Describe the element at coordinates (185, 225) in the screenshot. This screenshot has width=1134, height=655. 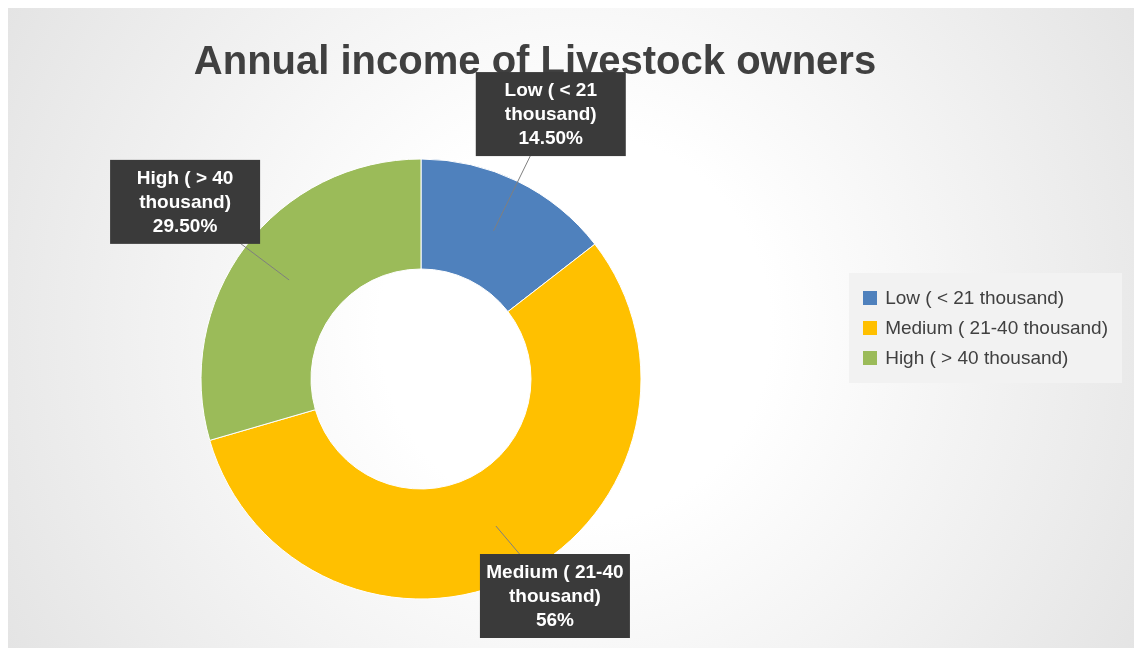
I see `data-label: 29.50%` at that location.